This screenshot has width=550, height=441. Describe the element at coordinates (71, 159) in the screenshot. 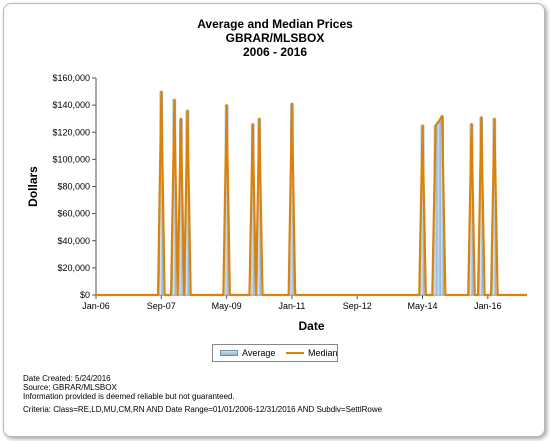

I see `y-tick-label: $100,000` at that location.